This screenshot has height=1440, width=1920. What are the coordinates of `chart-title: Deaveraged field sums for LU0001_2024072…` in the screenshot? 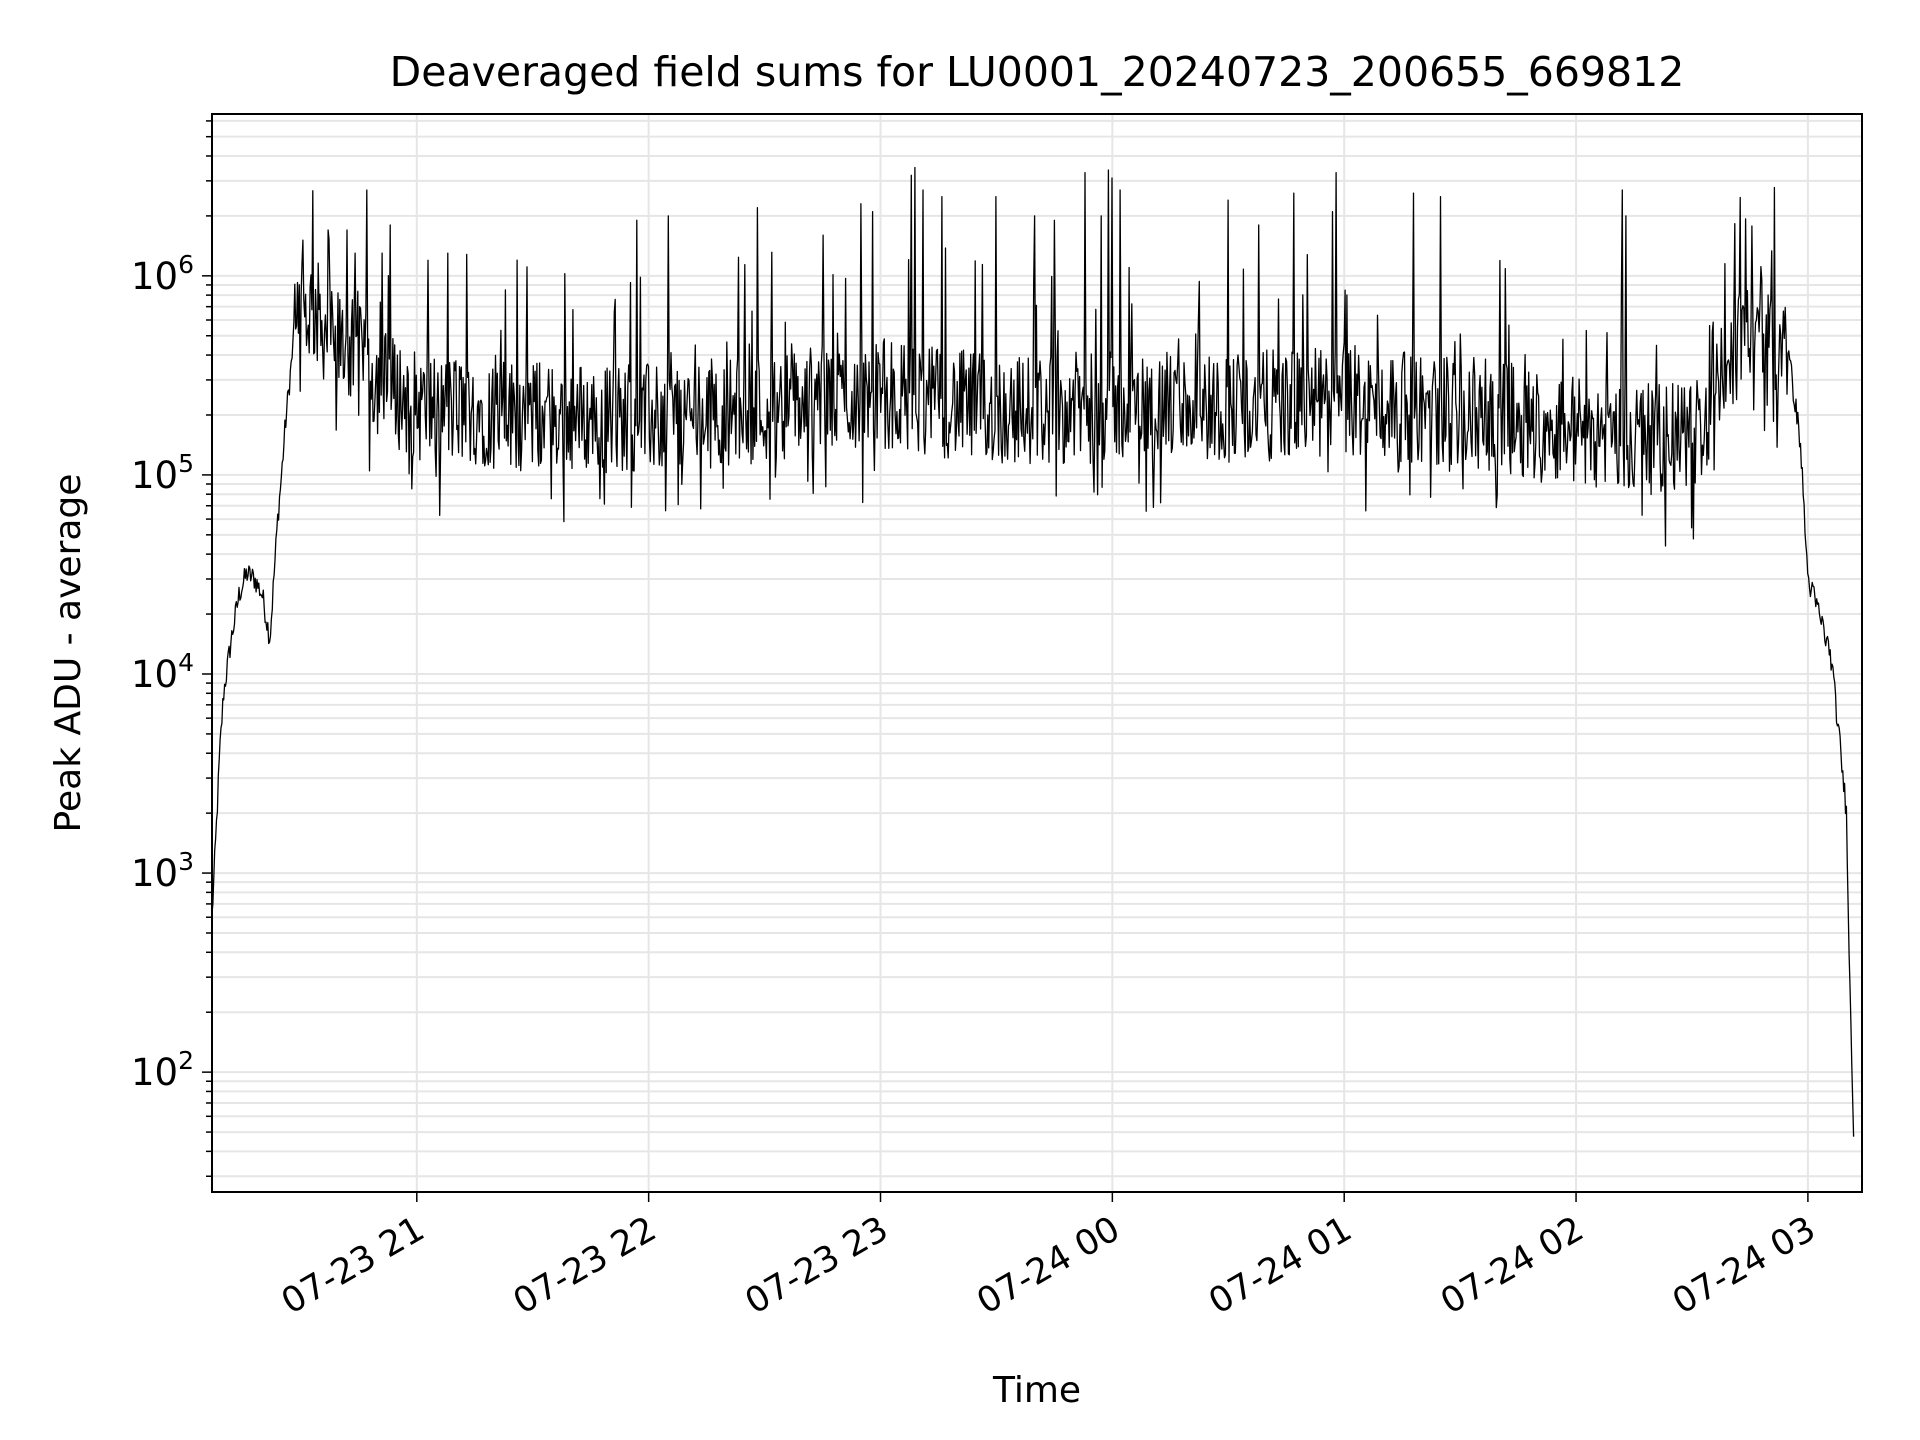 It's located at (1037, 72).